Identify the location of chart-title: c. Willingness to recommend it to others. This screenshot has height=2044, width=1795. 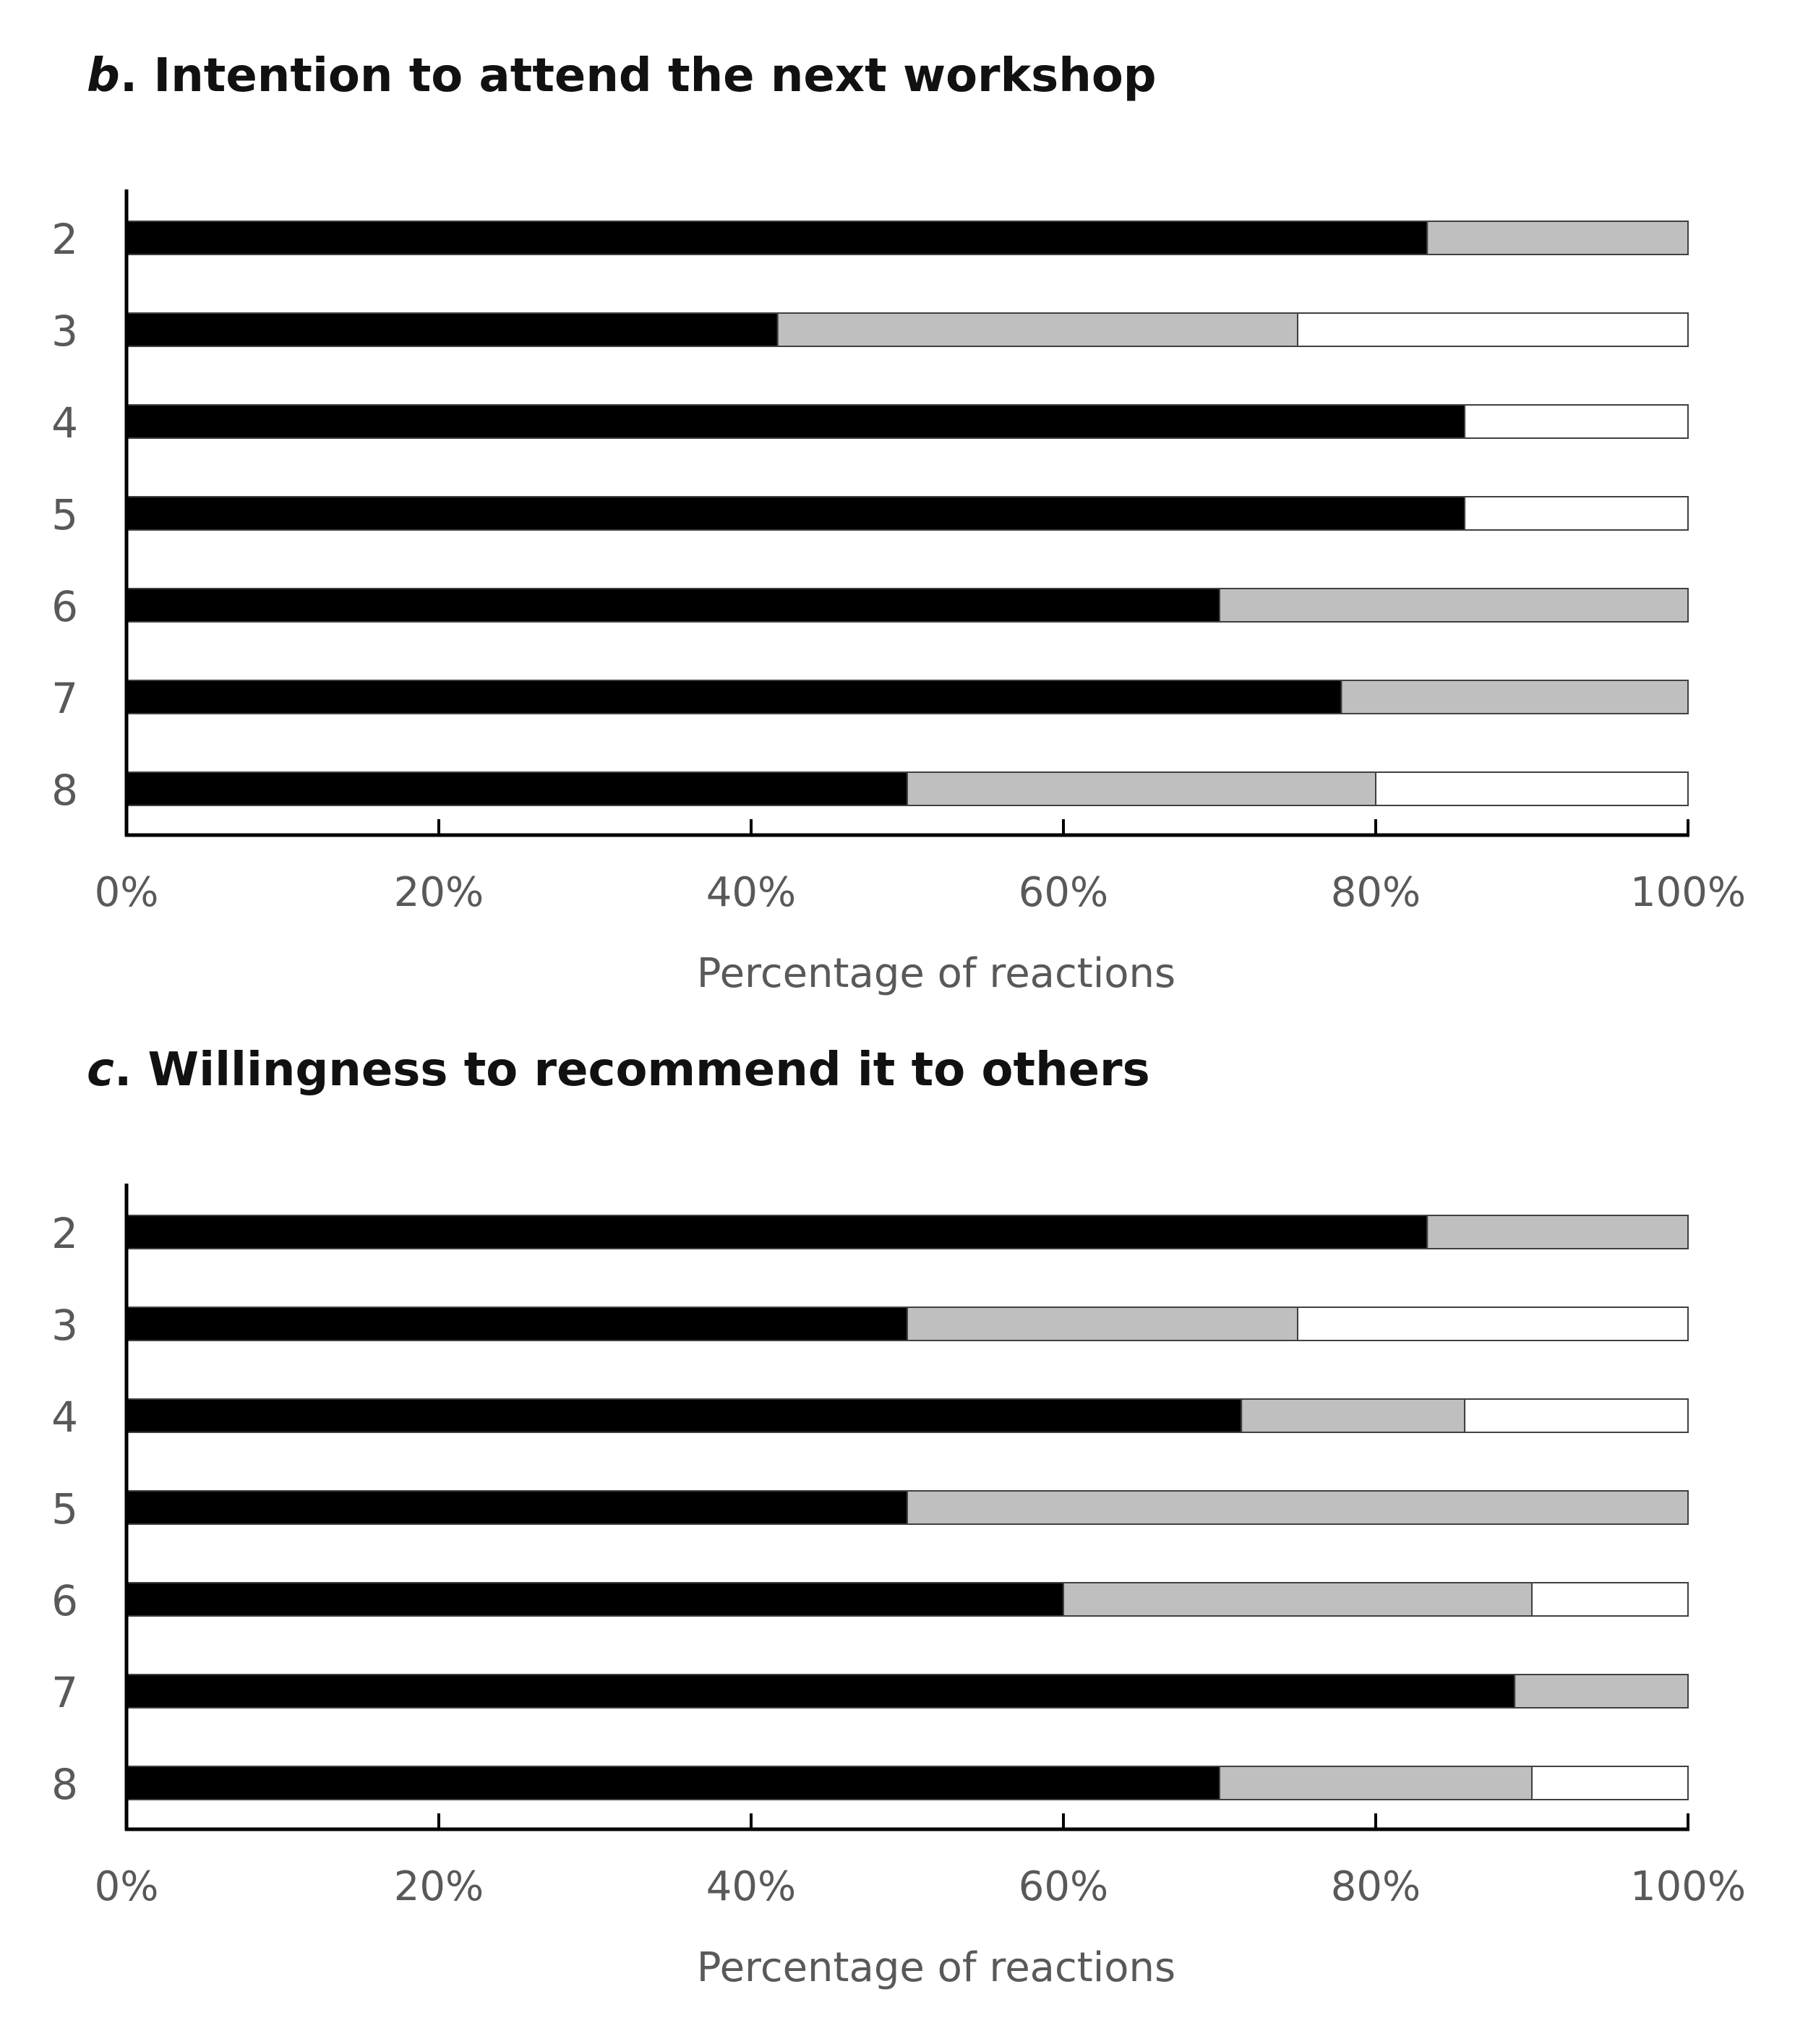
(618, 1070).